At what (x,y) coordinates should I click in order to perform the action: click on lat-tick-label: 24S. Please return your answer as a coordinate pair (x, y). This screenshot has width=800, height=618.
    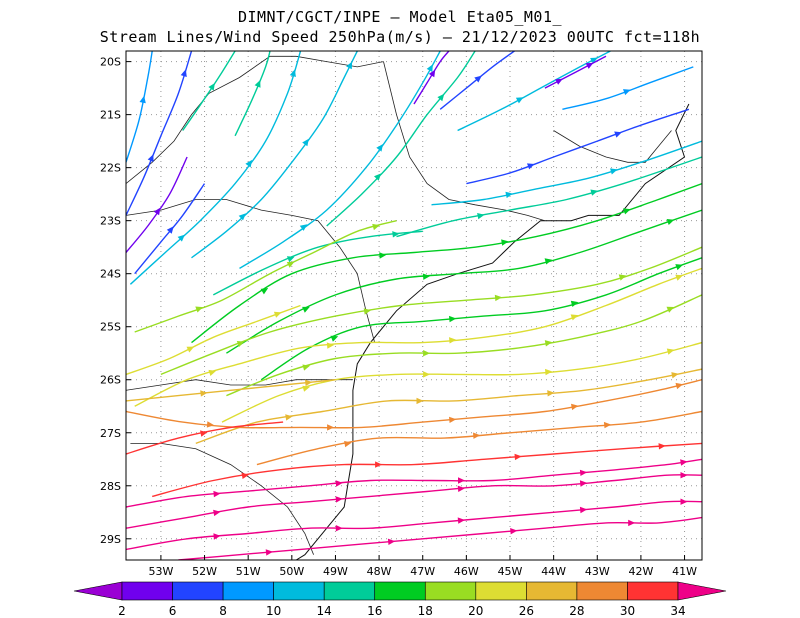
    Looking at the image, I should click on (110, 274).